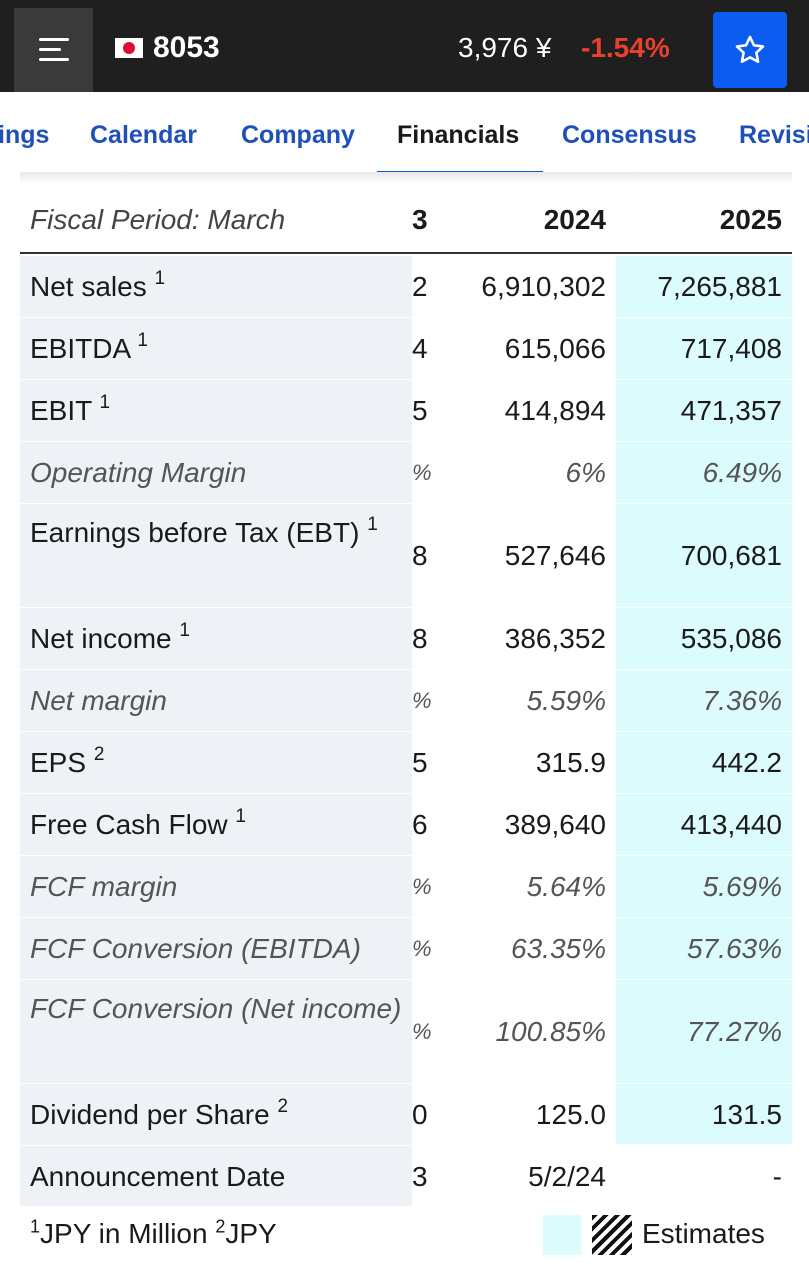 The width and height of the screenshot is (809, 1271). I want to click on tab-calendar: Calendar, so click(143, 135).